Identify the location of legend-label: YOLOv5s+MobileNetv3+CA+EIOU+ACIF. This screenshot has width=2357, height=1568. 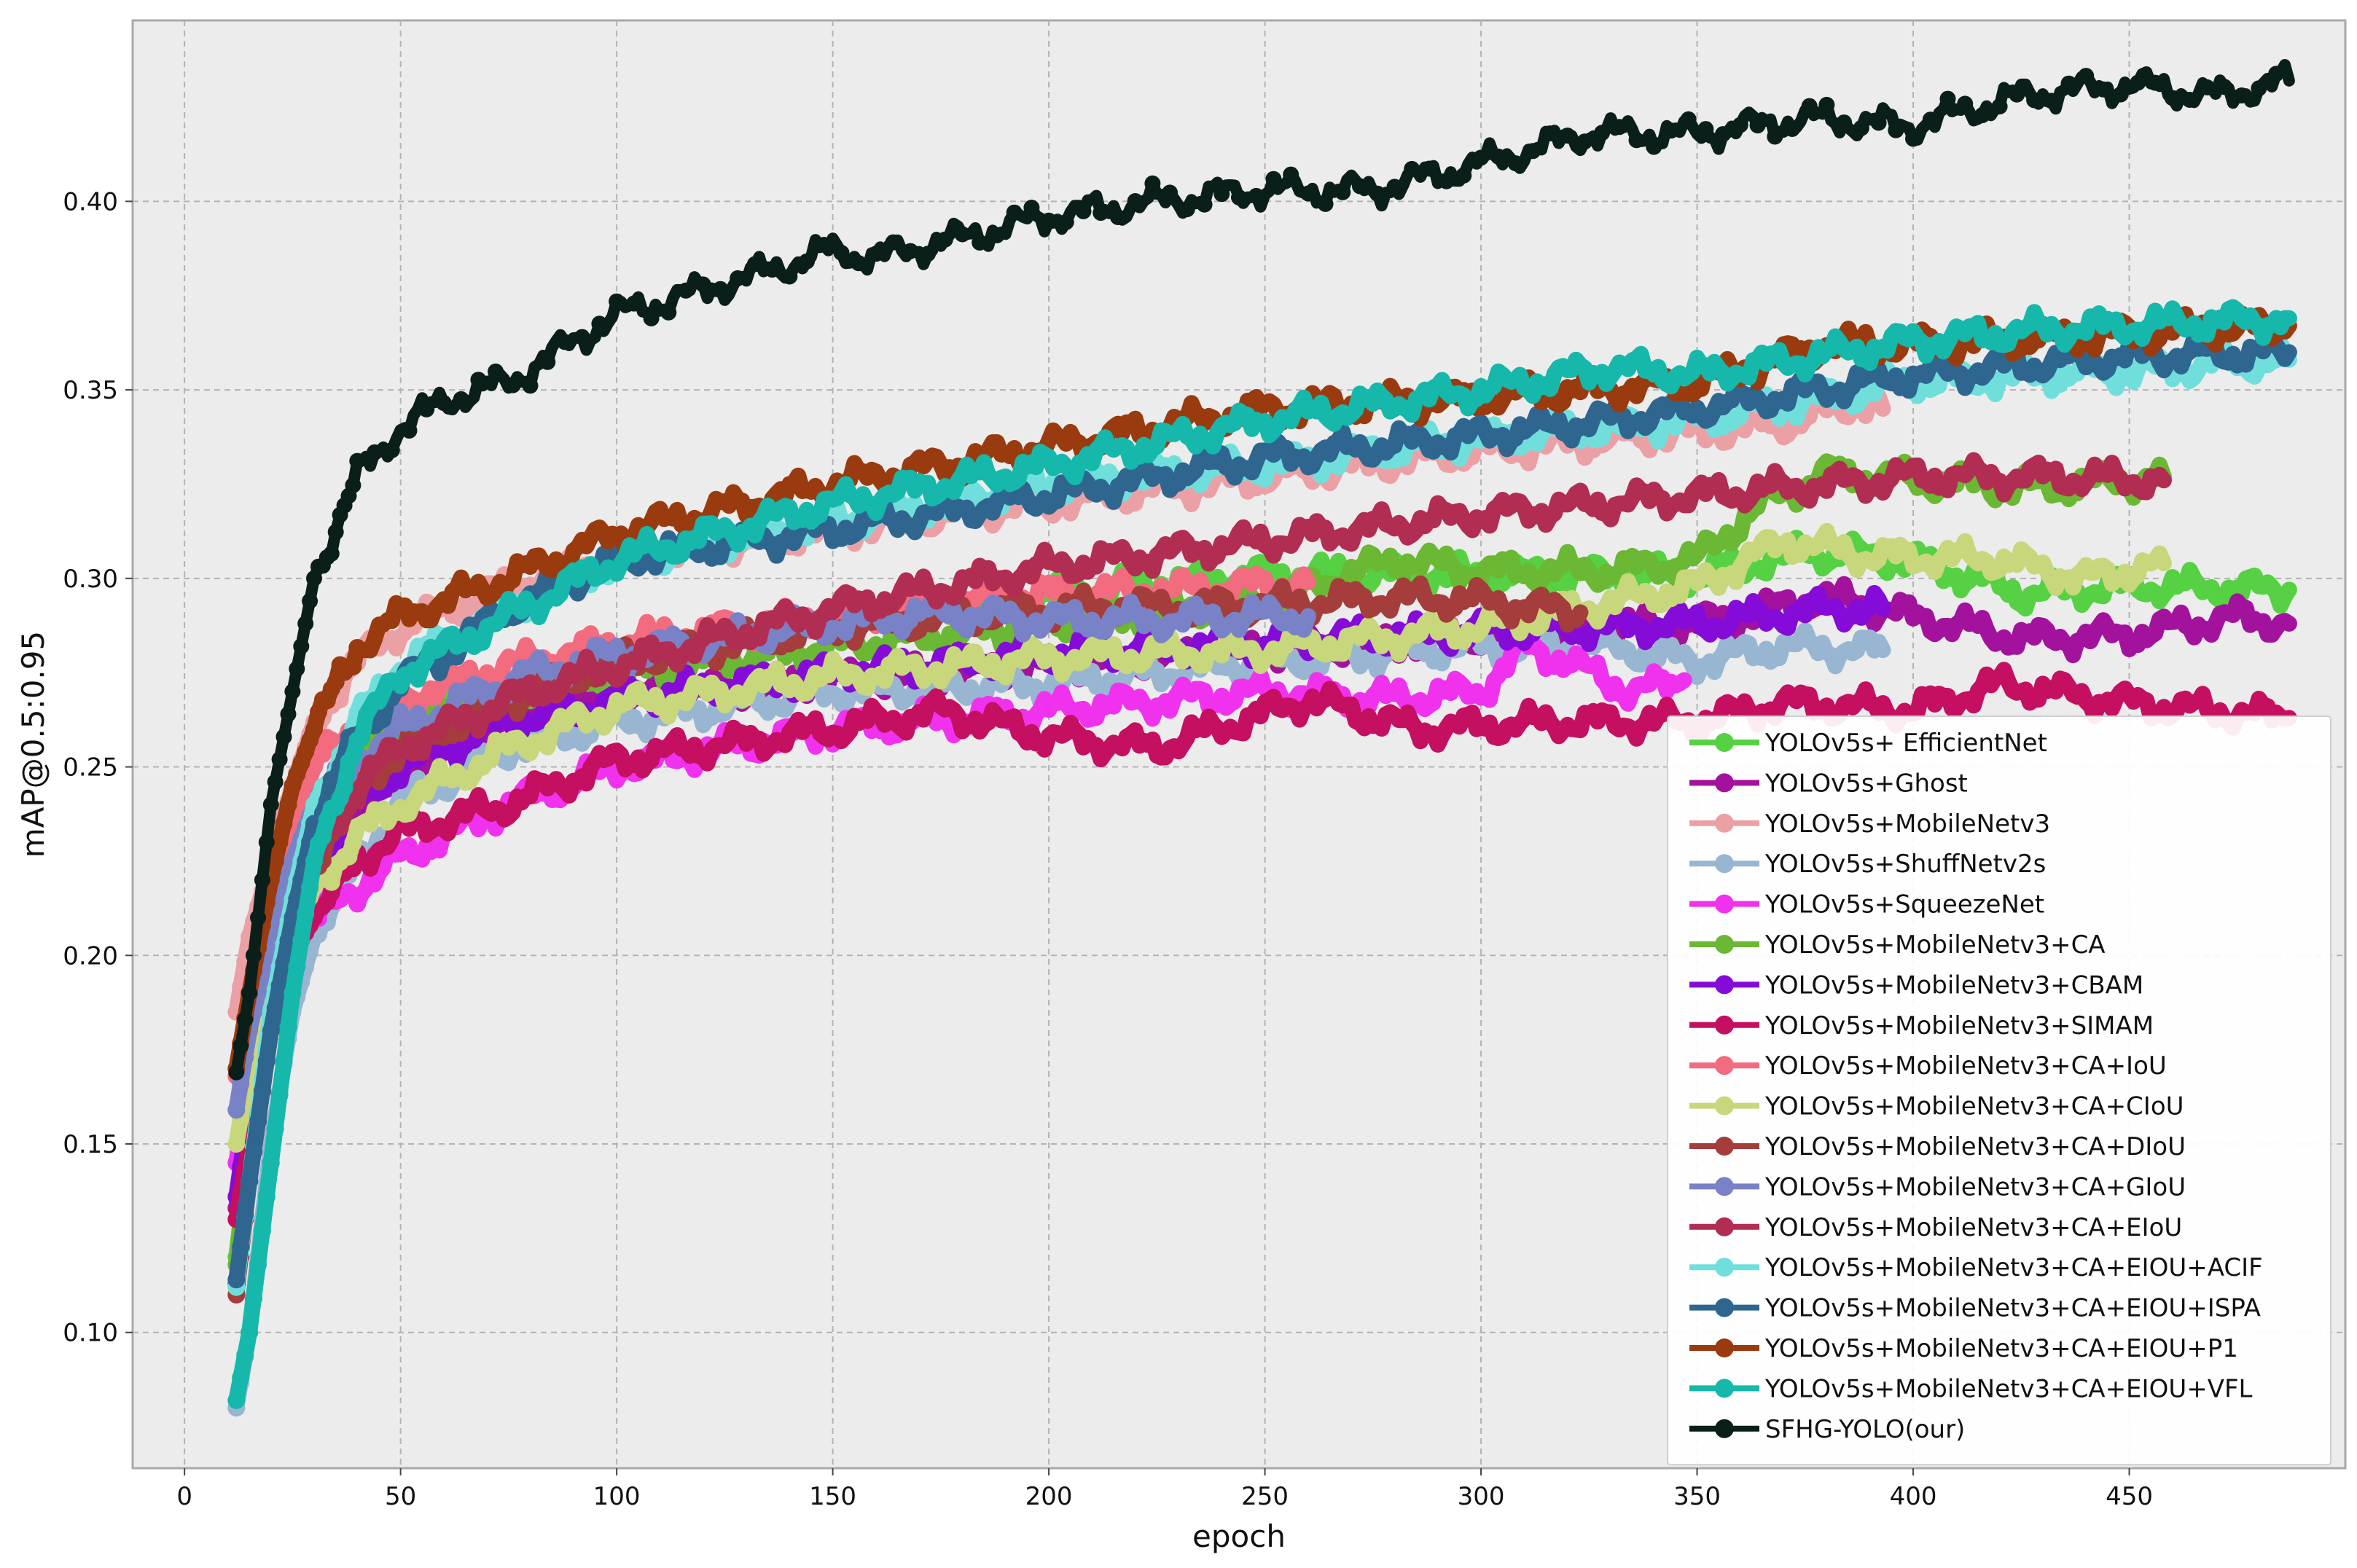
(2013, 1267).